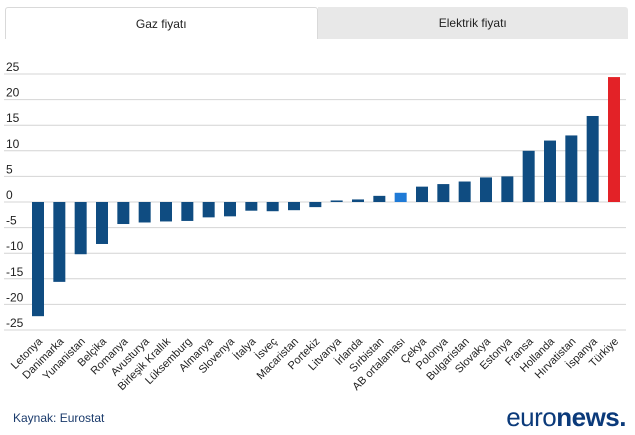  I want to click on bar-Portekiz, so click(315, 205).